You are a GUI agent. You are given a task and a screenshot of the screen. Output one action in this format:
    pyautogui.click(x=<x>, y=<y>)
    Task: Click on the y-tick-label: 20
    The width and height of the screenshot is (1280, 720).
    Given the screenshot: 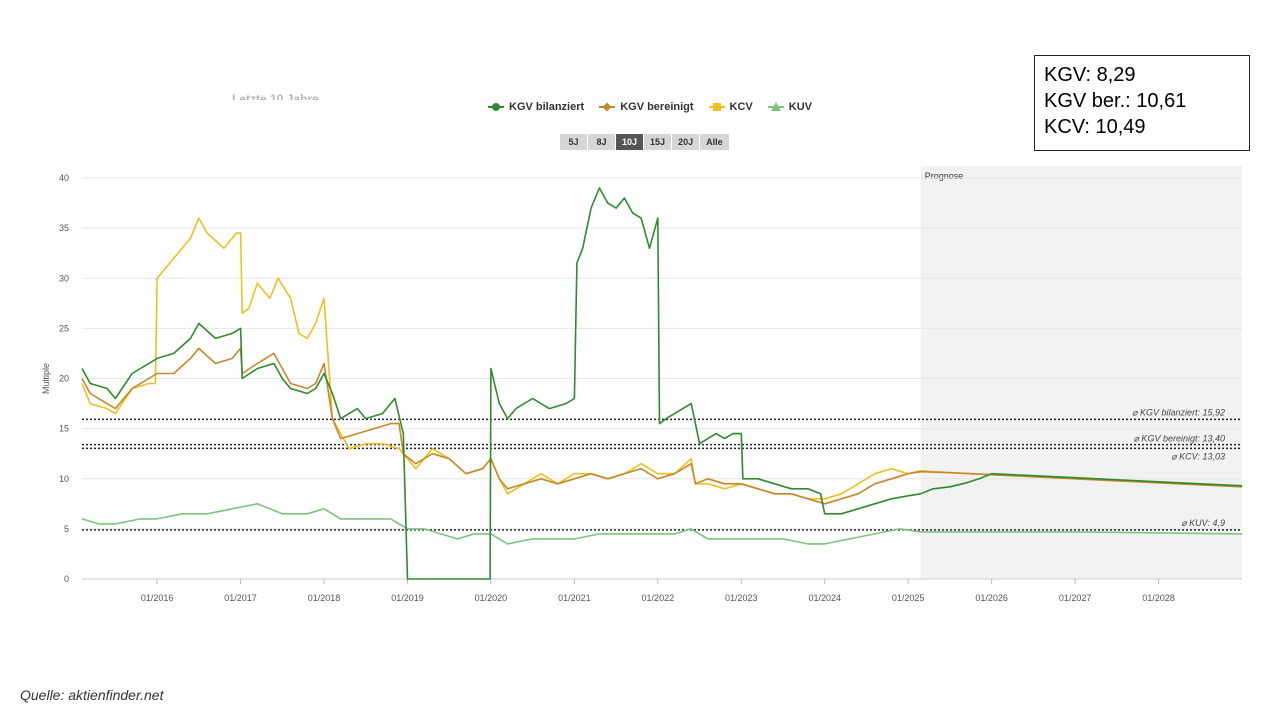 What is the action you would take?
    pyautogui.click(x=64, y=379)
    